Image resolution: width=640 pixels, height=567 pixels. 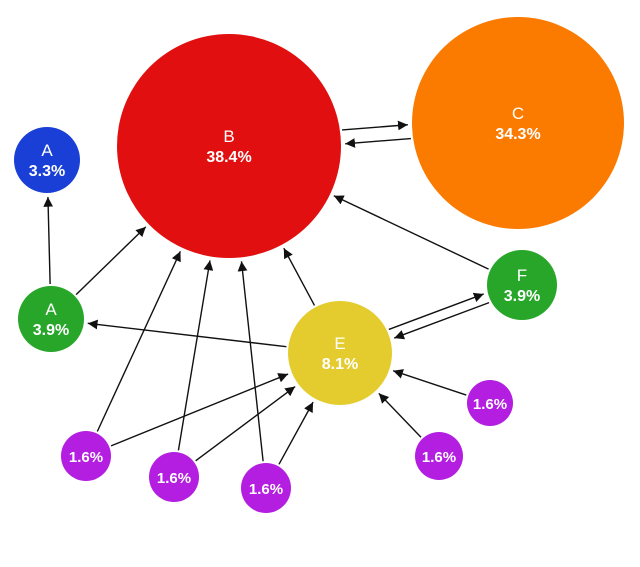 I want to click on node-value: 8.1%, so click(x=340, y=364).